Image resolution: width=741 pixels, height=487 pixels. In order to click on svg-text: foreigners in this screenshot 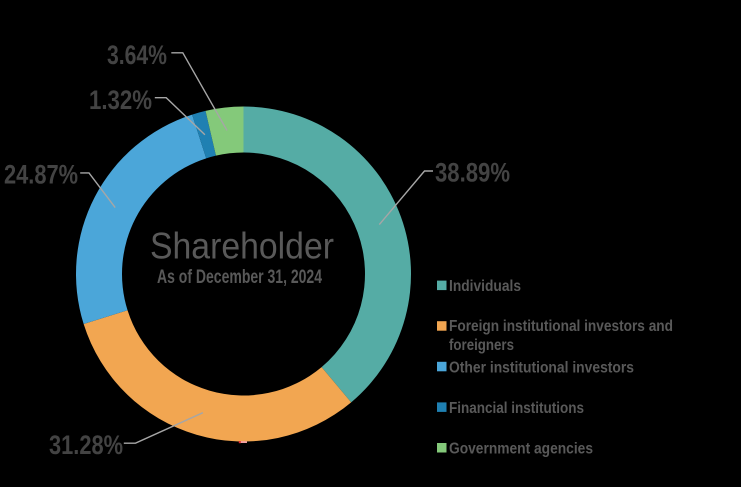, I will do `click(481, 345)`.